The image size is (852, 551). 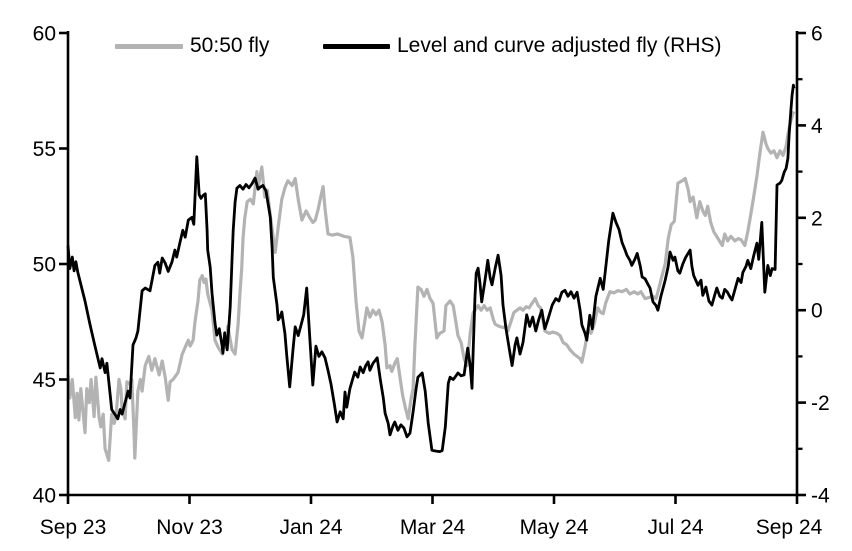 I want to click on left-axis-tick-label: 40, so click(x=44, y=496).